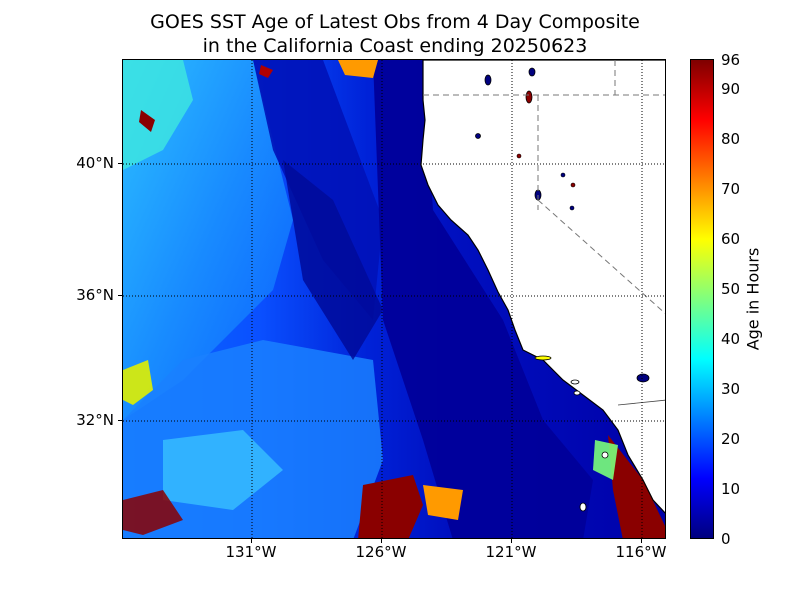 The width and height of the screenshot is (800, 600). What do you see at coordinates (381, 552) in the screenshot?
I see `x-tick-label: 126°W` at bounding box center [381, 552].